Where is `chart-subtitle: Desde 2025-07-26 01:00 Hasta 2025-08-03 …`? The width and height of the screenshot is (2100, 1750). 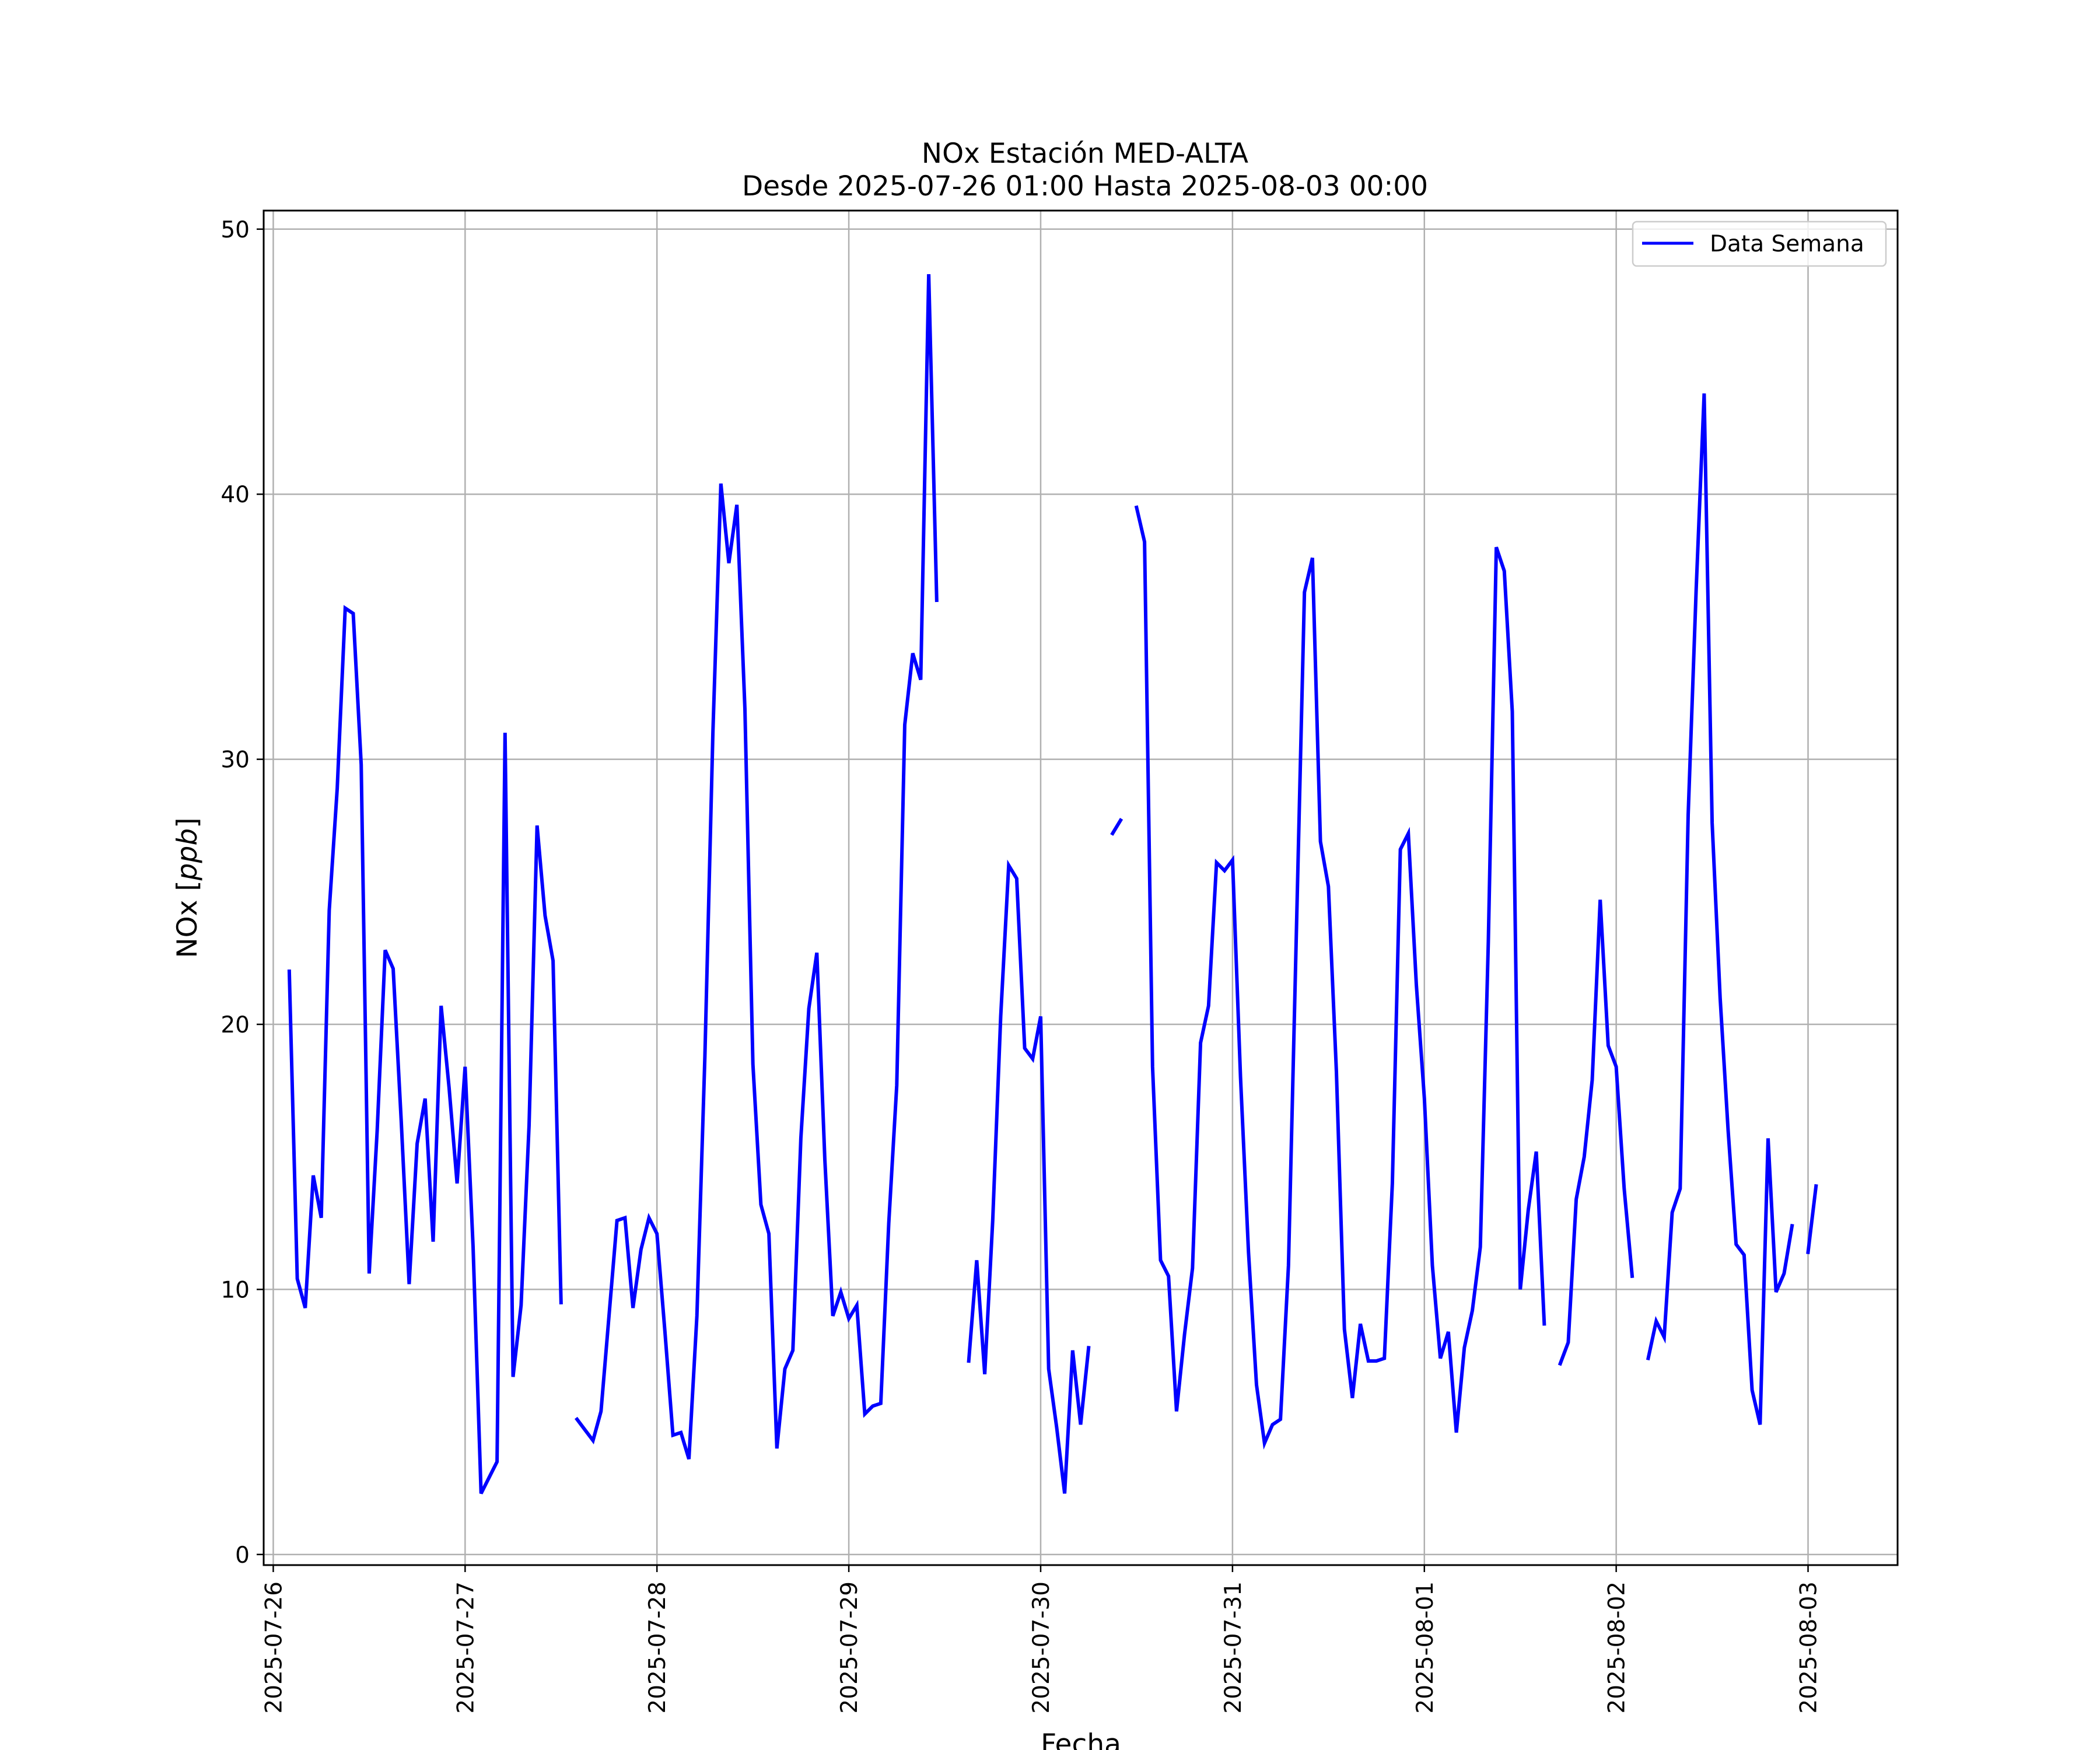 chart-subtitle: Desde 2025-07-26 01:00 Hasta 2025-08-03 … is located at coordinates (1085, 186).